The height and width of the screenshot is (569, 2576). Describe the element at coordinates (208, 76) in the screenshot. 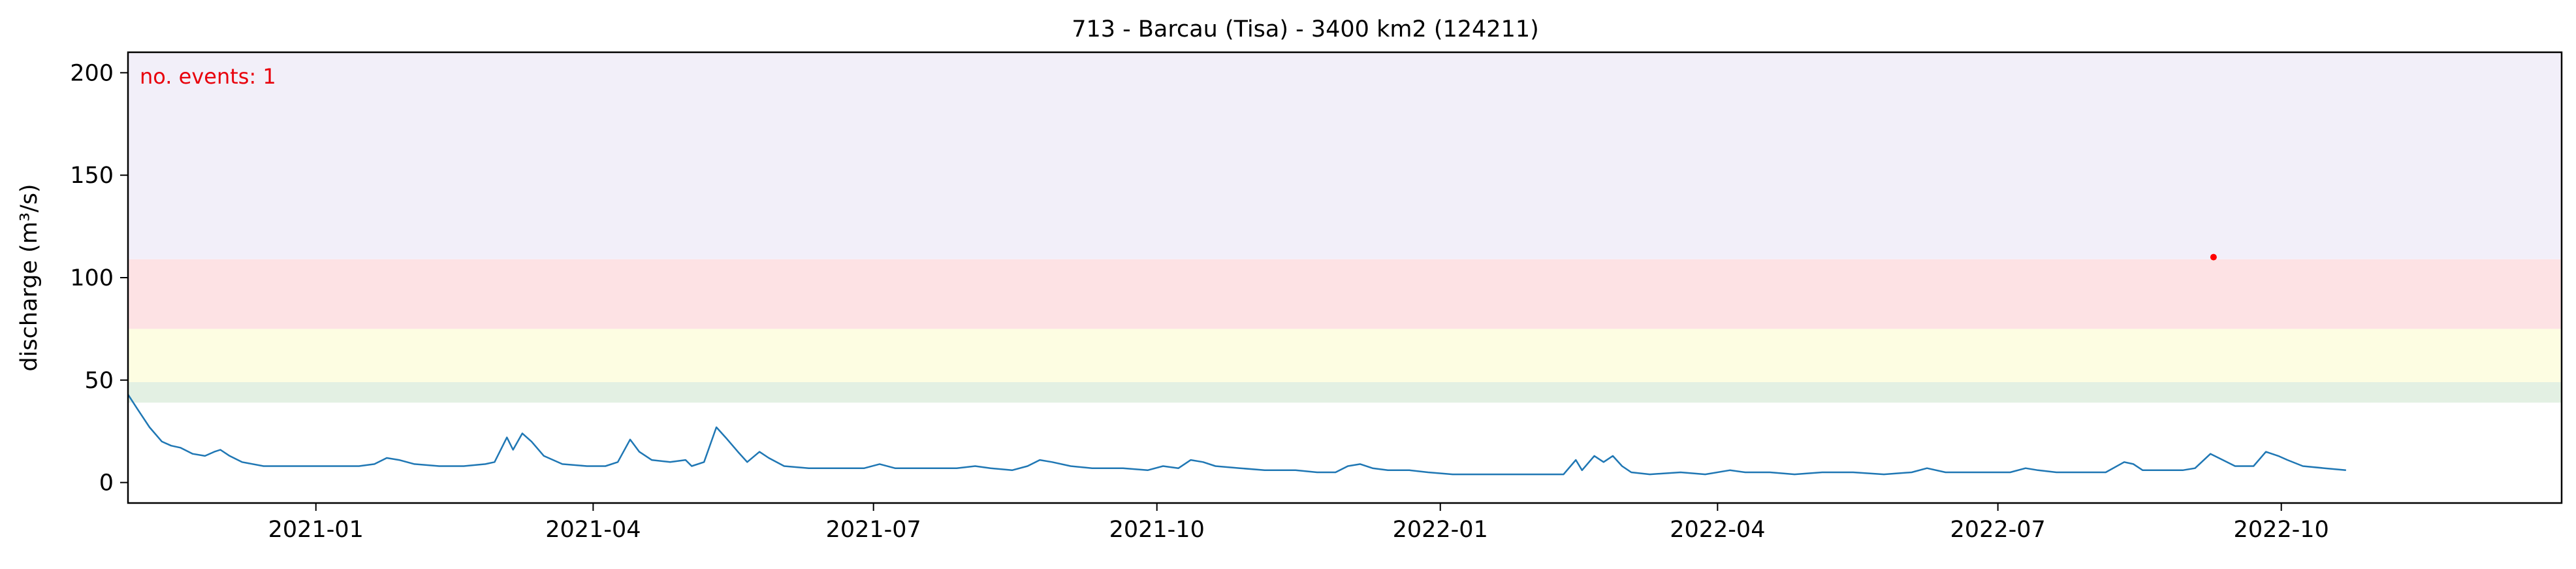

I see `event-count-annotation: no. events: 1` at that location.